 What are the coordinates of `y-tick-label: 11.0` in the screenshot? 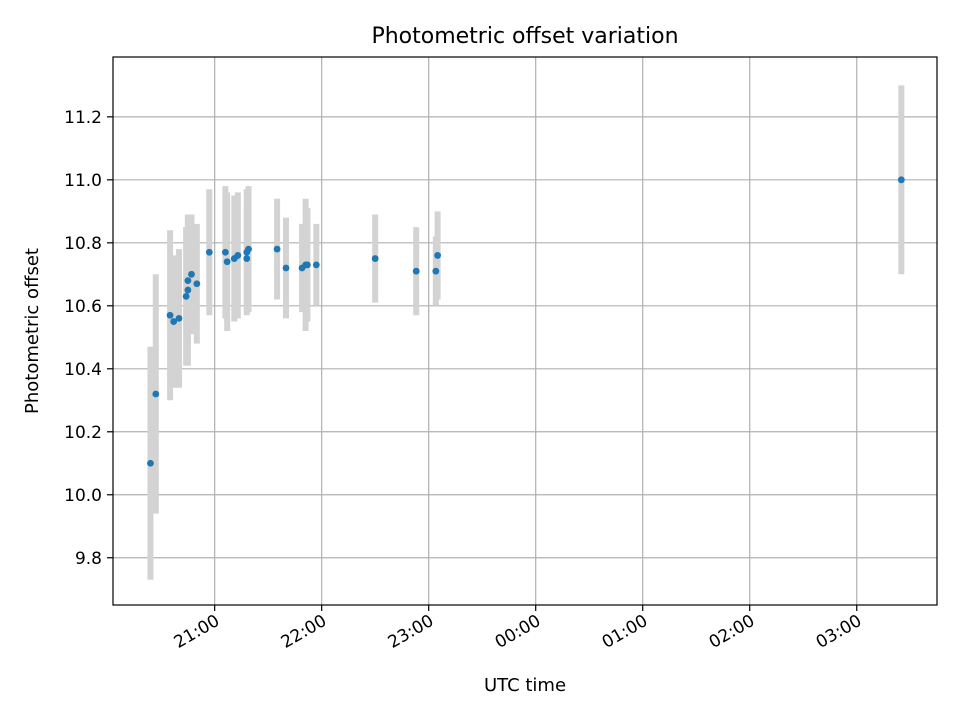 It's located at (83, 181).